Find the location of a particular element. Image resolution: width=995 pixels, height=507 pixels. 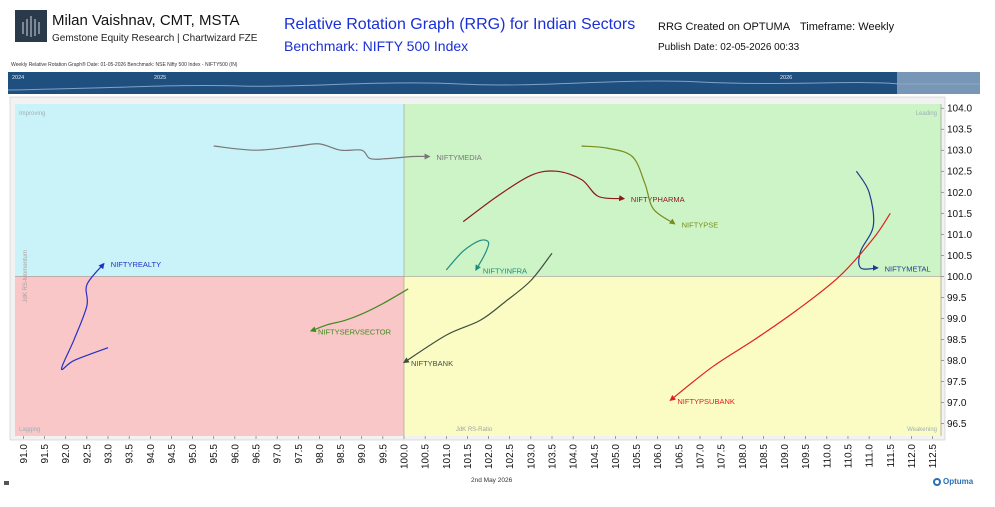

y-tick-label: 102.5 is located at coordinates (959, 172).